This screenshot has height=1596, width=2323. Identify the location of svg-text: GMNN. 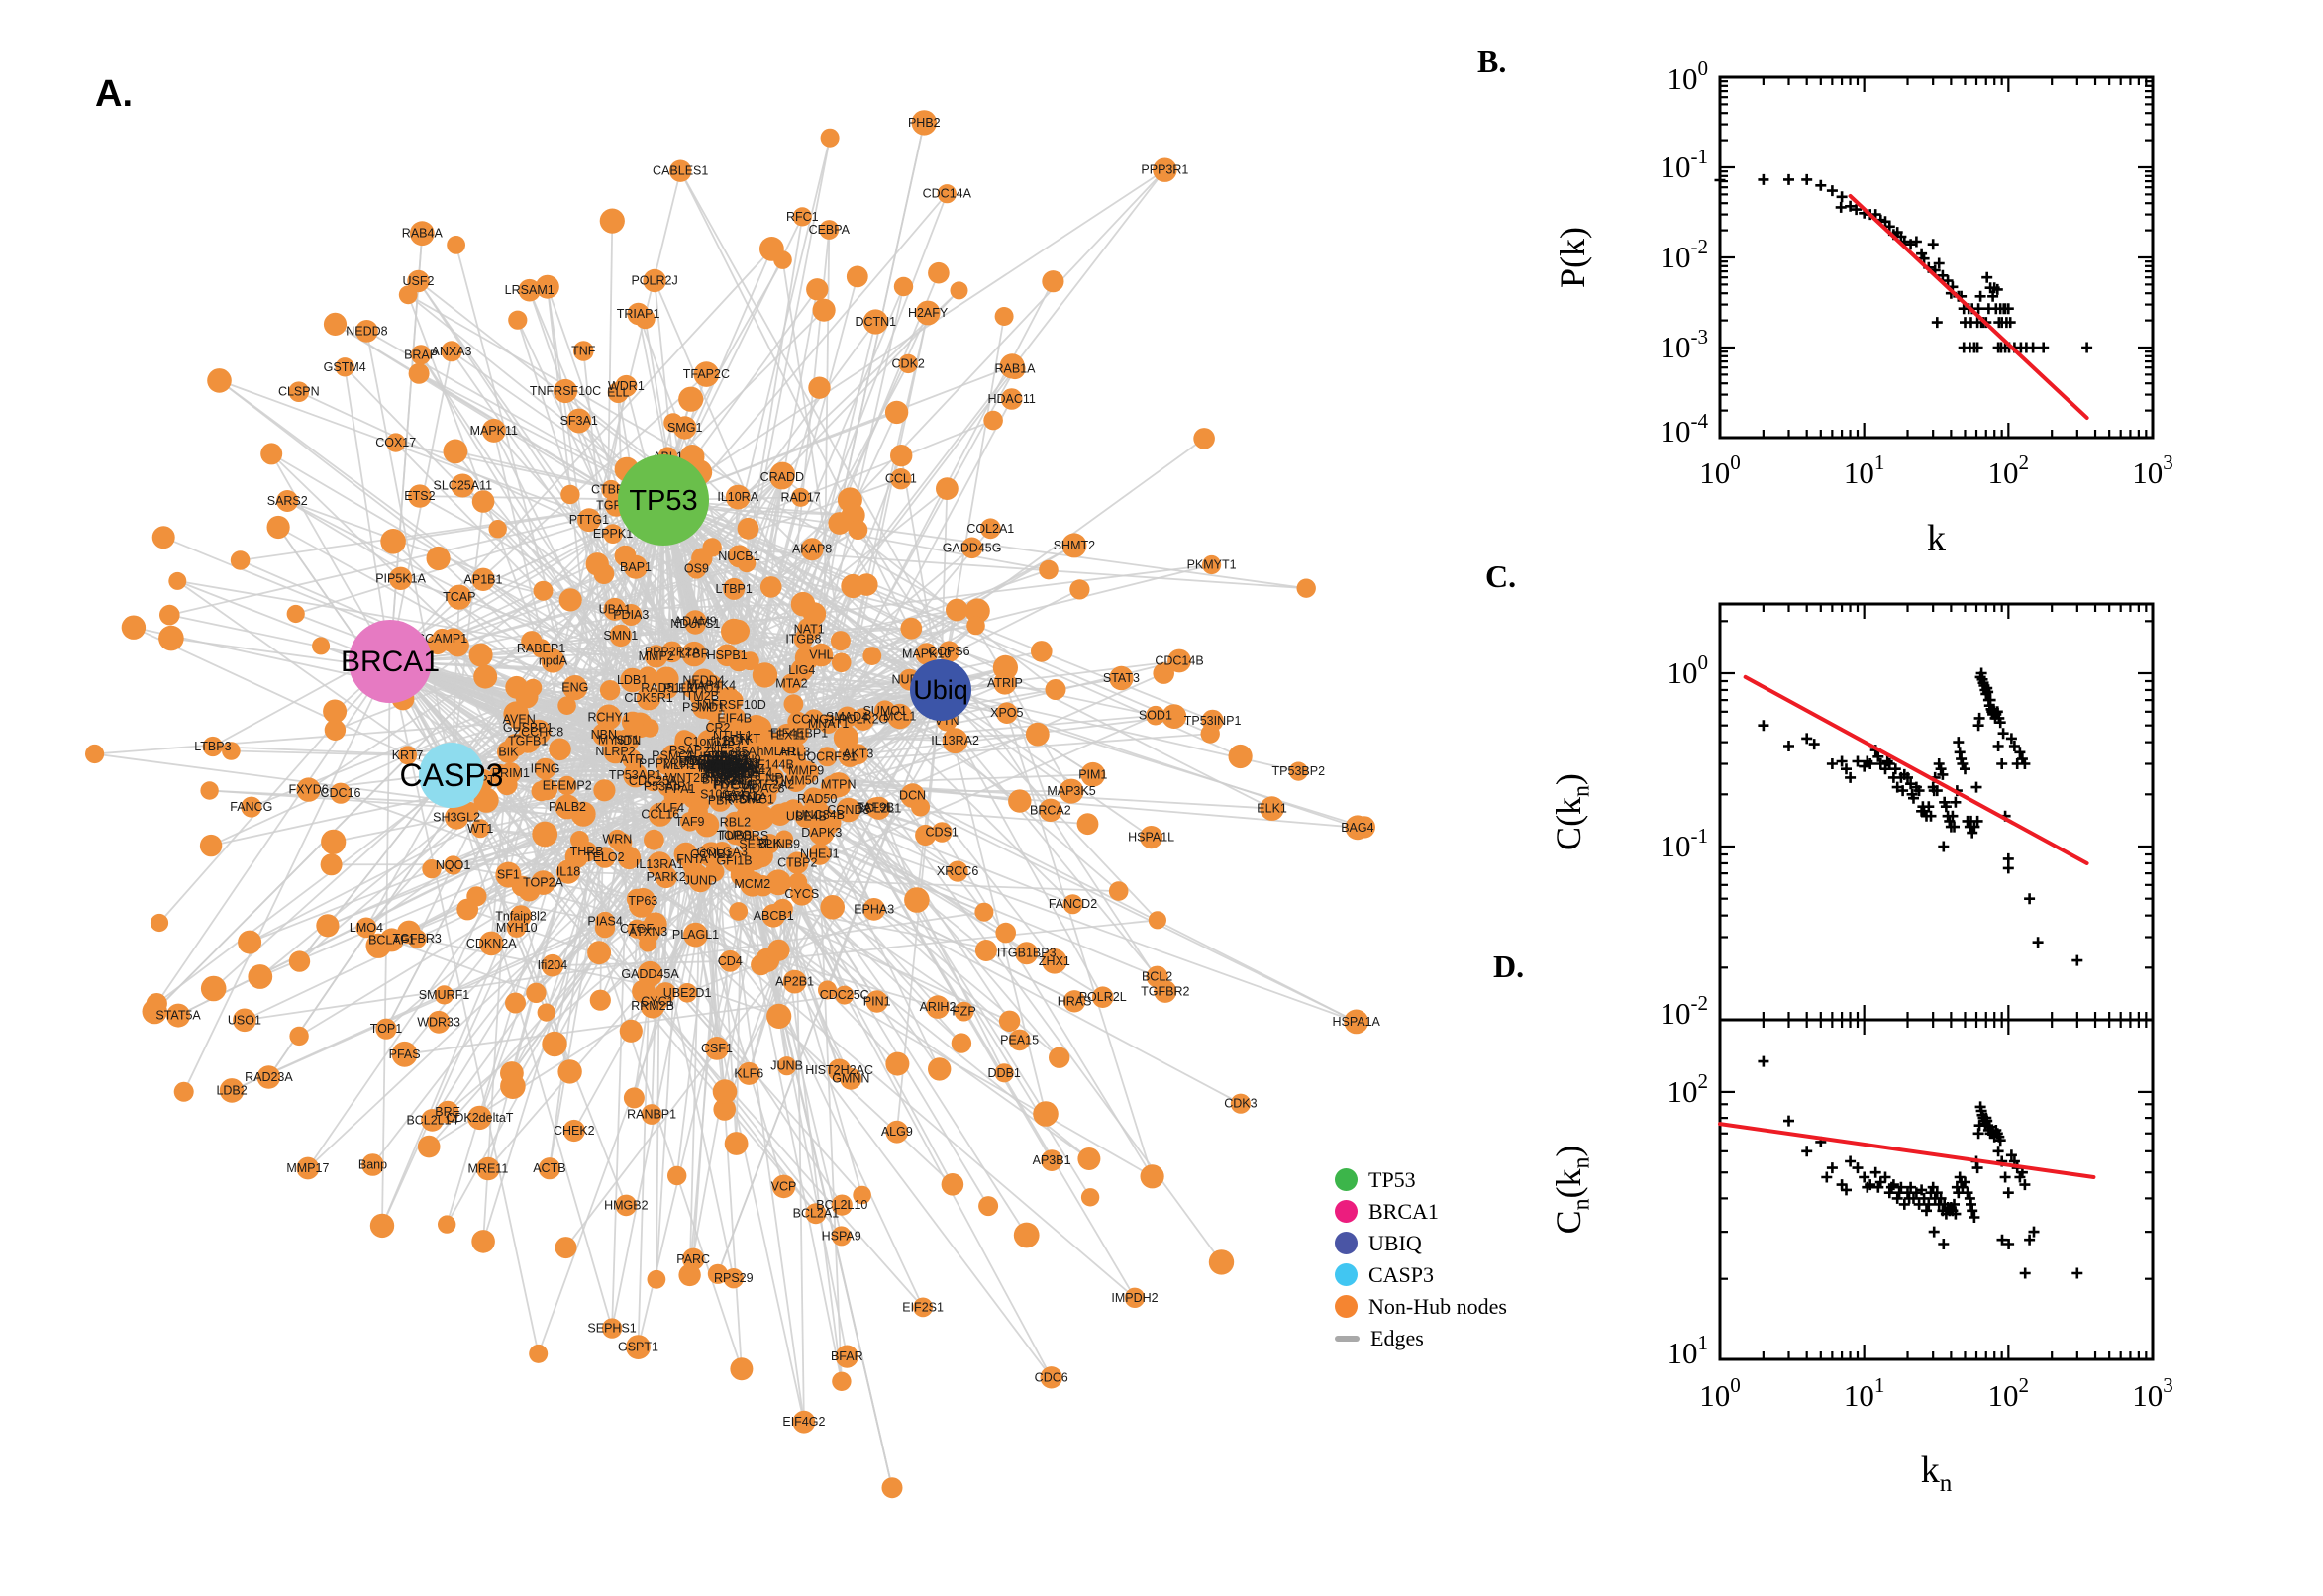
(850, 1079).